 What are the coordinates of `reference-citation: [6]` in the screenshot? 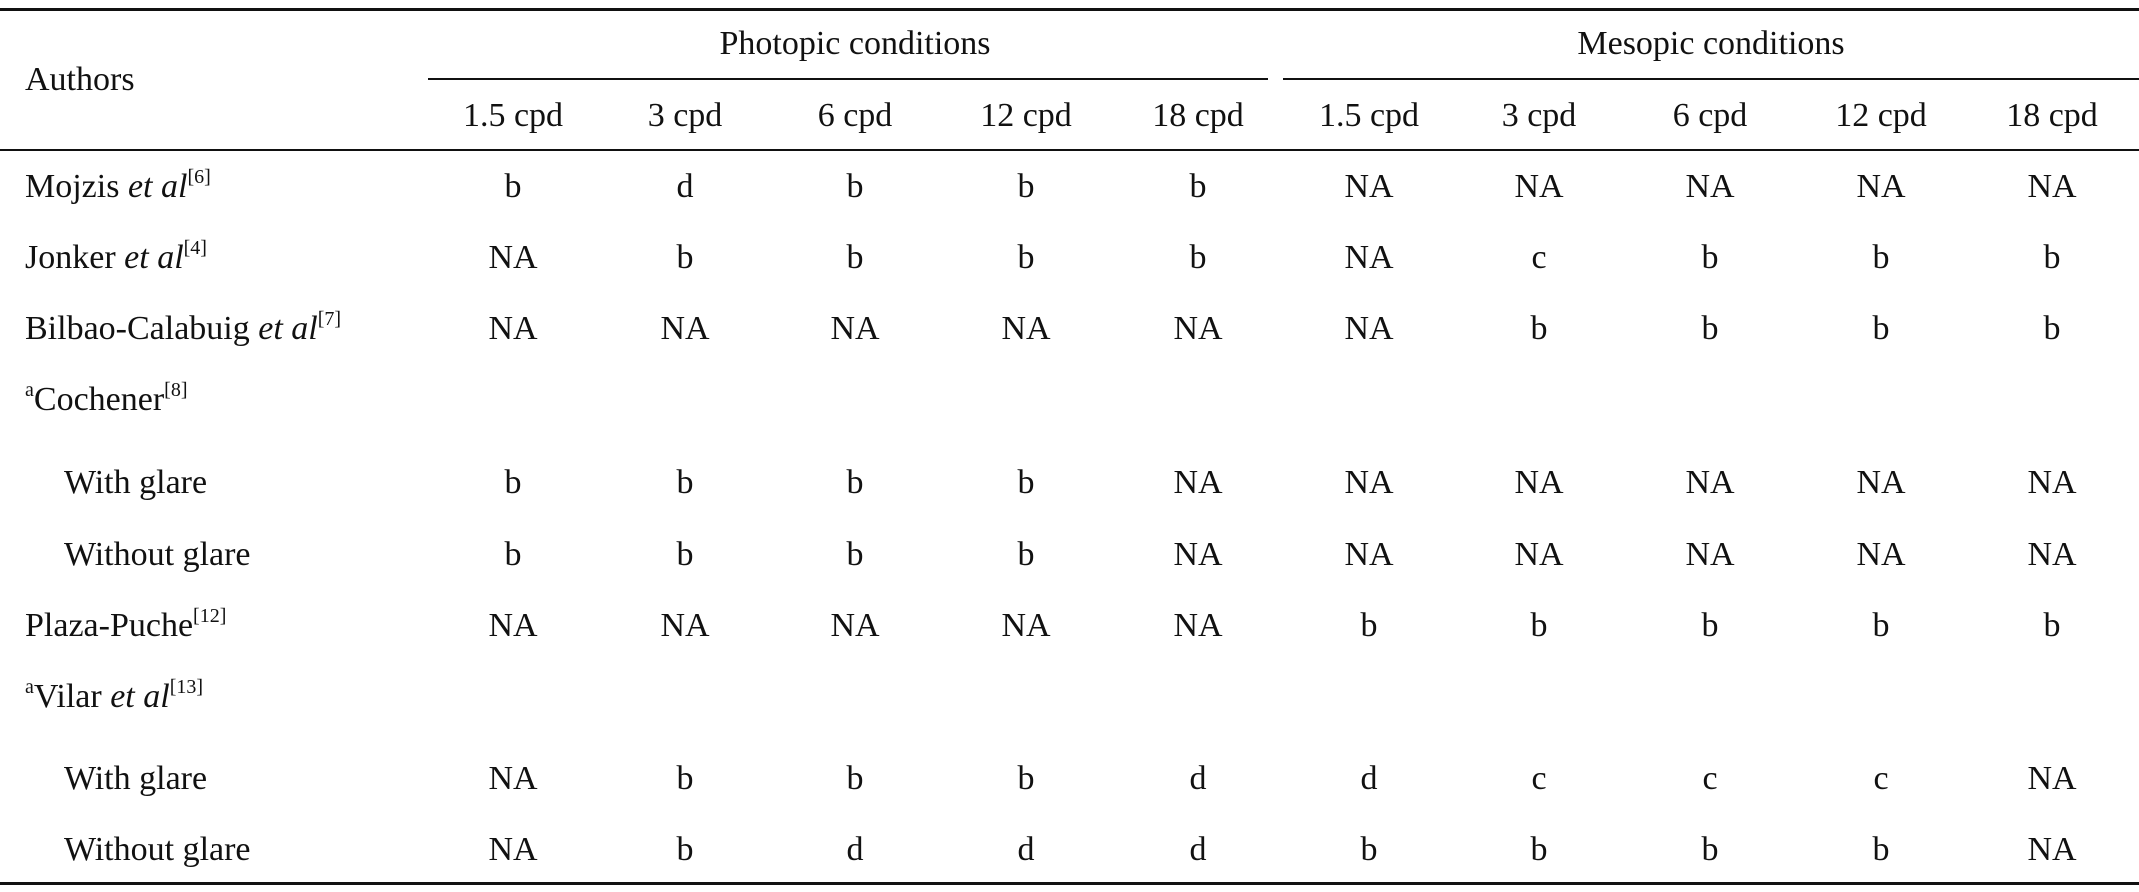 It's located at (199, 177).